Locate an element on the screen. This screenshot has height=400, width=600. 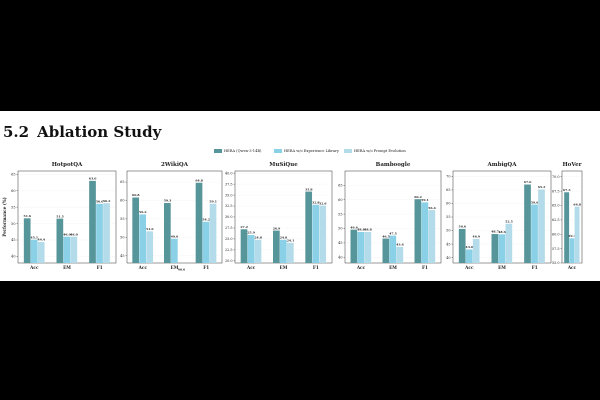
bar-value-label: 64.8 is located at coordinates (199, 180).